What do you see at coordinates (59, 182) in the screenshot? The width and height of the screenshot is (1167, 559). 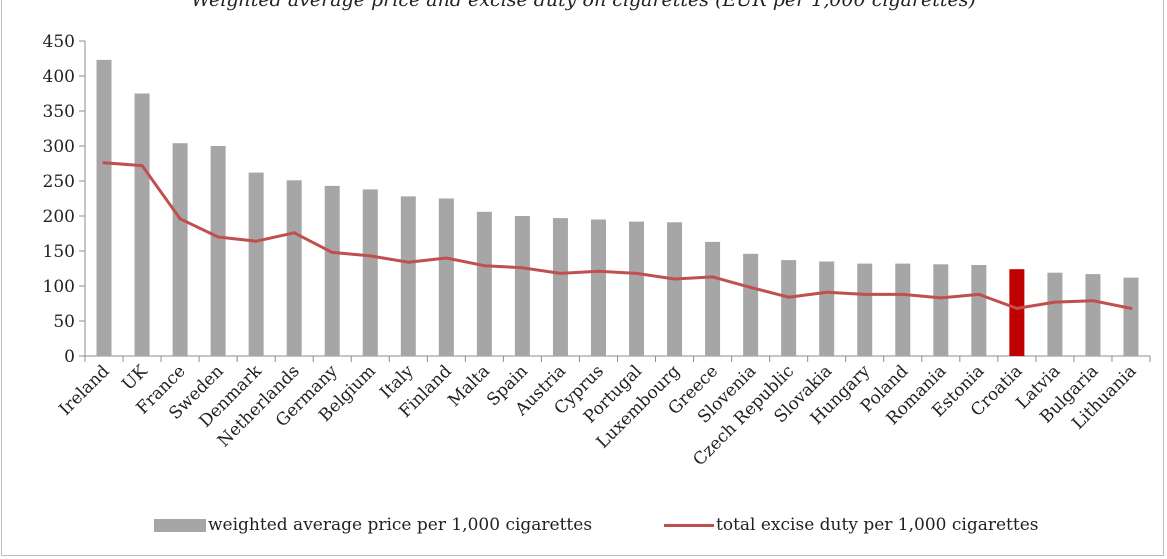 I see `y-tick-label: 250` at bounding box center [59, 182].